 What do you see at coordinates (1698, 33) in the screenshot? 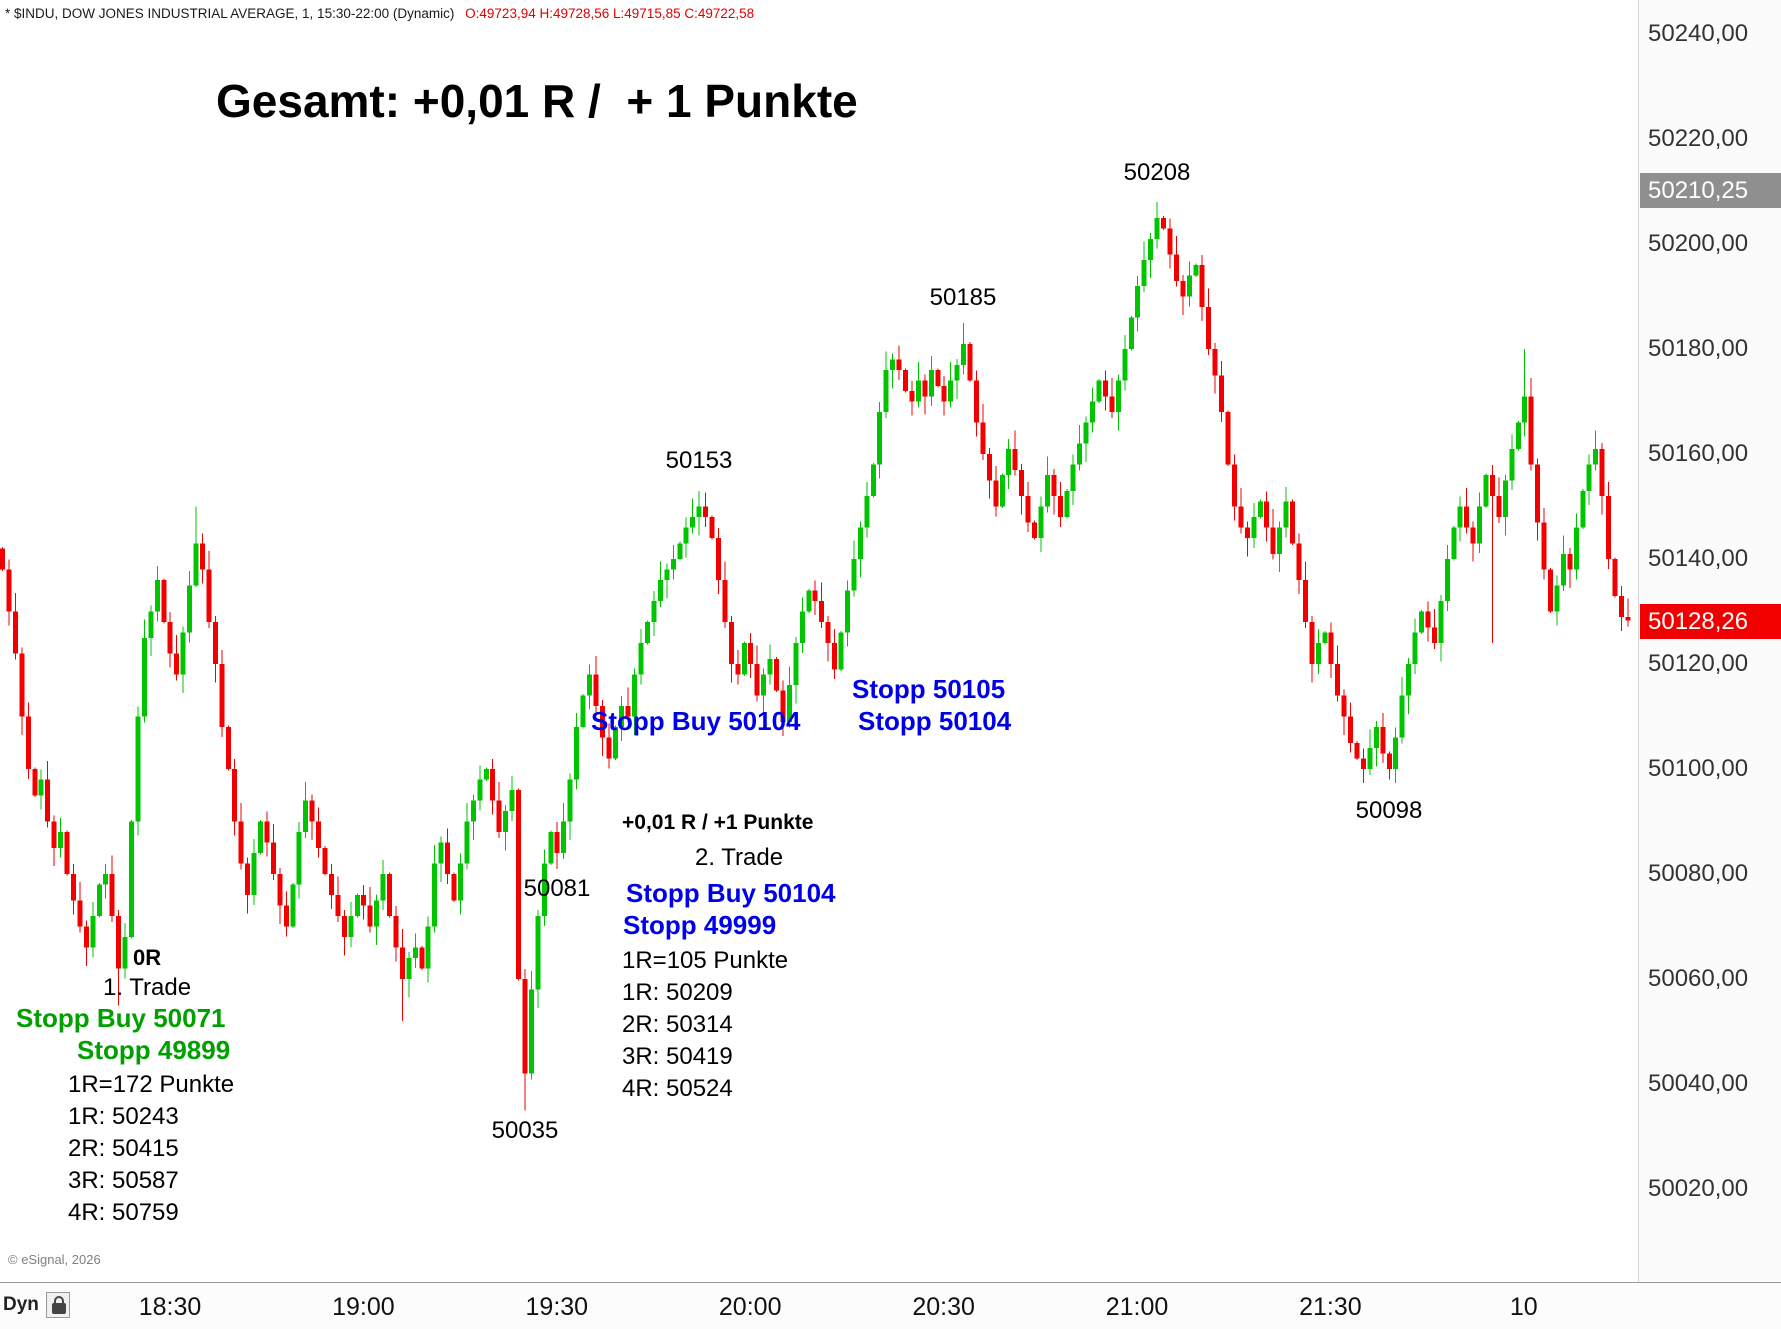
I see `price-tick: 50240,00` at bounding box center [1698, 33].